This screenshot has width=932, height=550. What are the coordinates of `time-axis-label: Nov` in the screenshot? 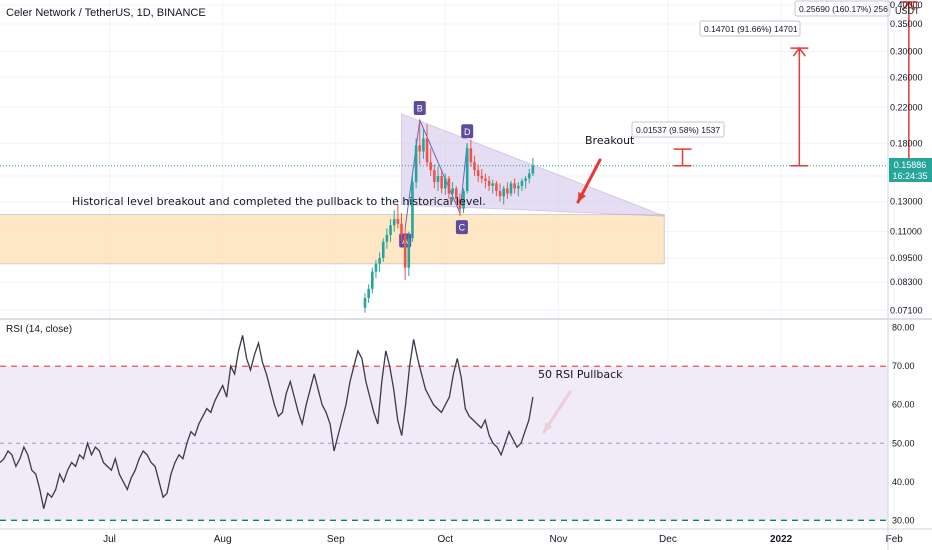 It's located at (559, 539).